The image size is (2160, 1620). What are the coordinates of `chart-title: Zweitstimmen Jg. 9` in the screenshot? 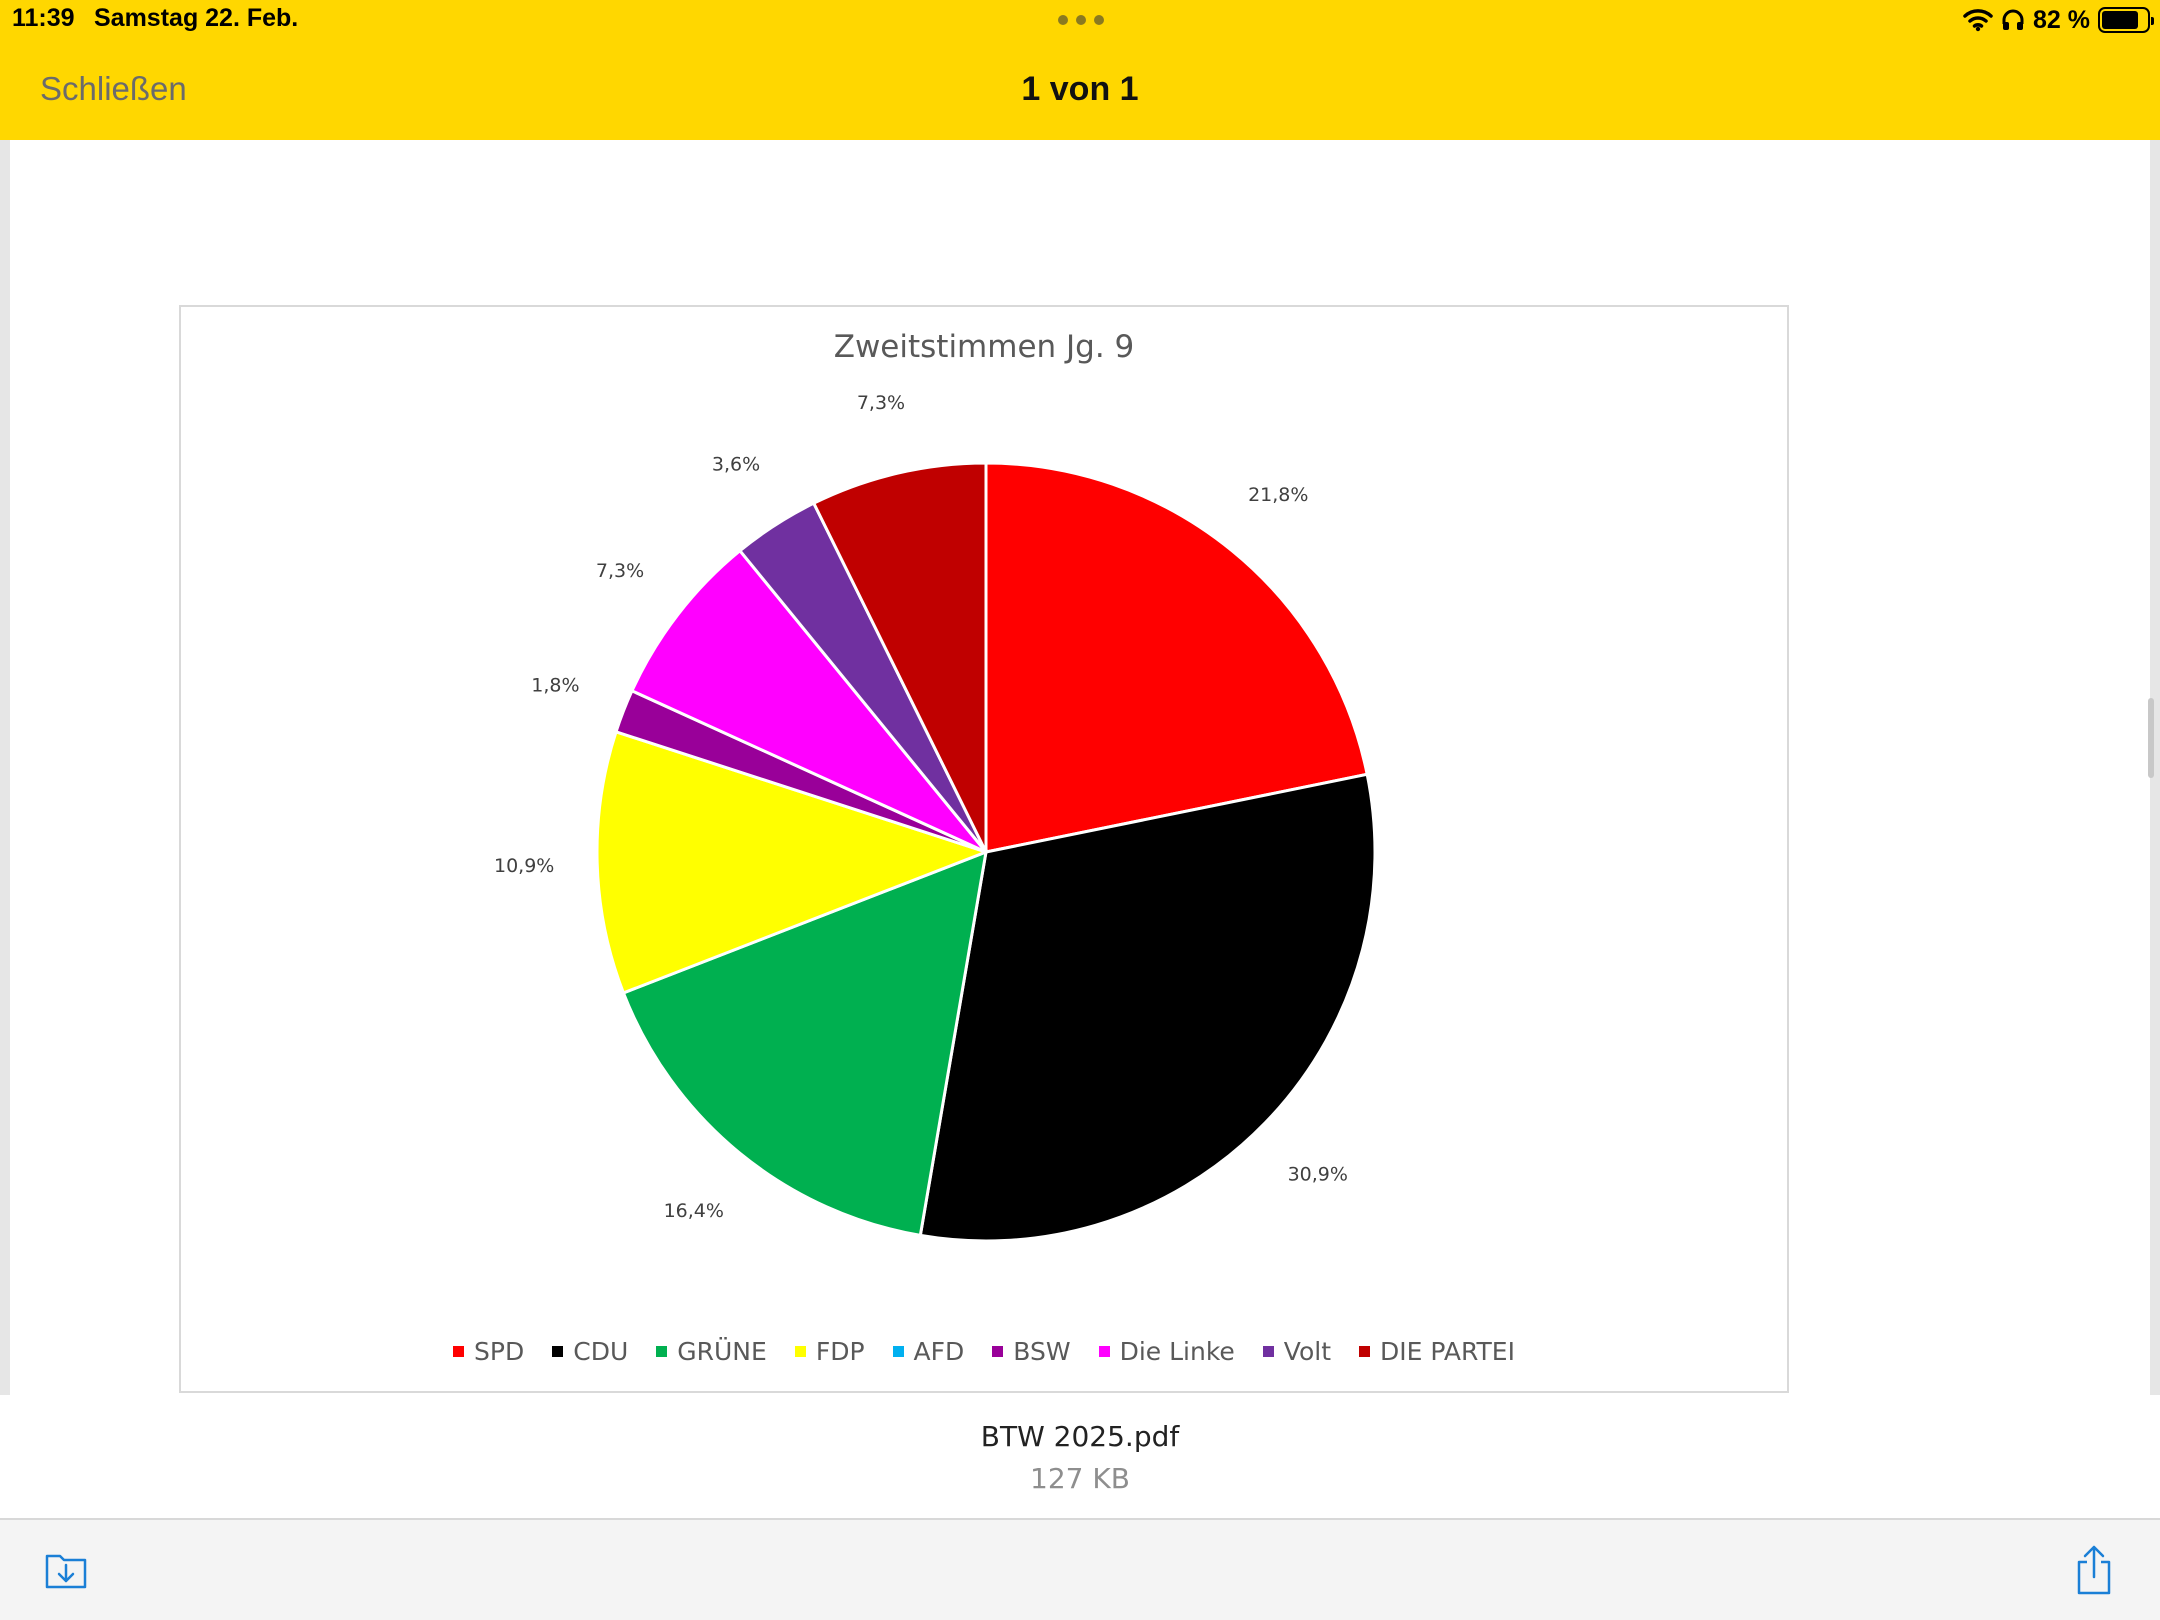 It's located at (984, 347).